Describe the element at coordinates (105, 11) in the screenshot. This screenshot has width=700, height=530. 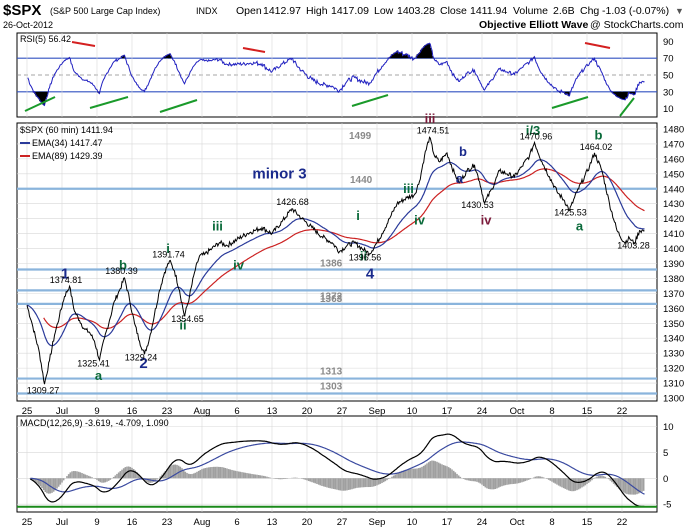
I see `index-description: (S&P 500 Large Cap Index)` at that location.